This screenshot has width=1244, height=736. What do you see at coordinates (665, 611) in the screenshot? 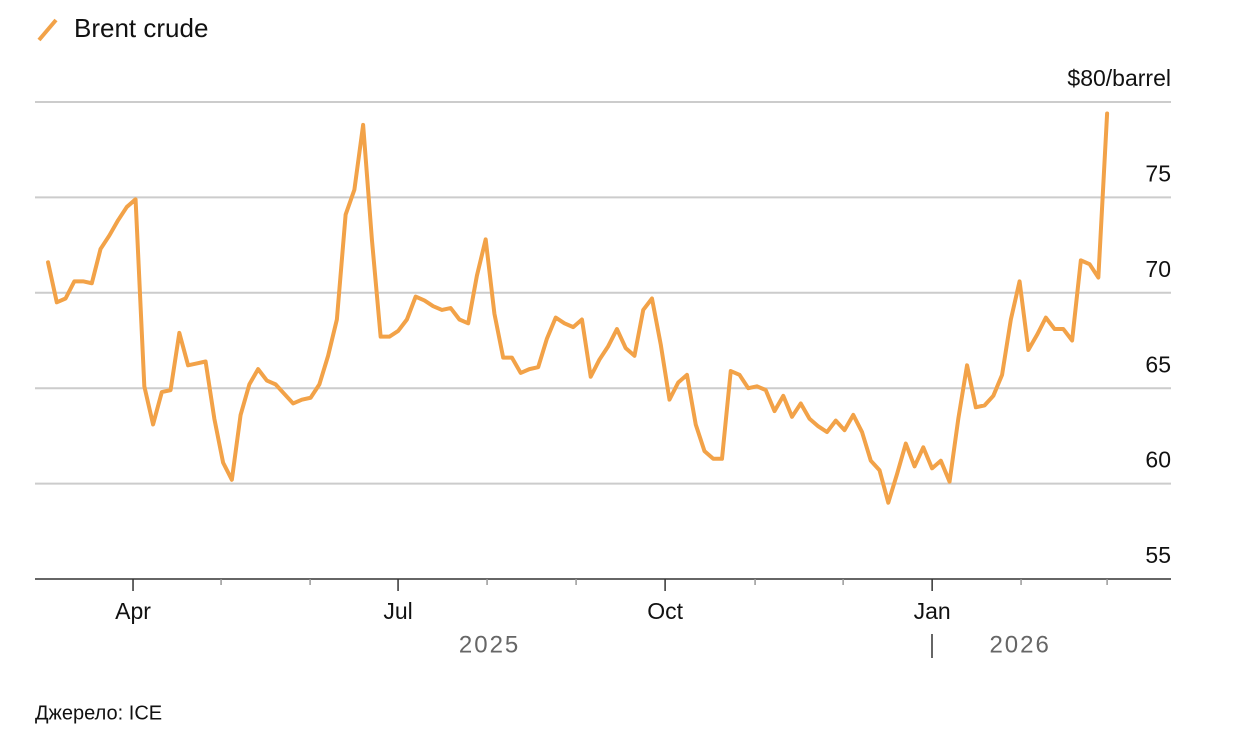
I see `x-tick-label: Oct` at bounding box center [665, 611].